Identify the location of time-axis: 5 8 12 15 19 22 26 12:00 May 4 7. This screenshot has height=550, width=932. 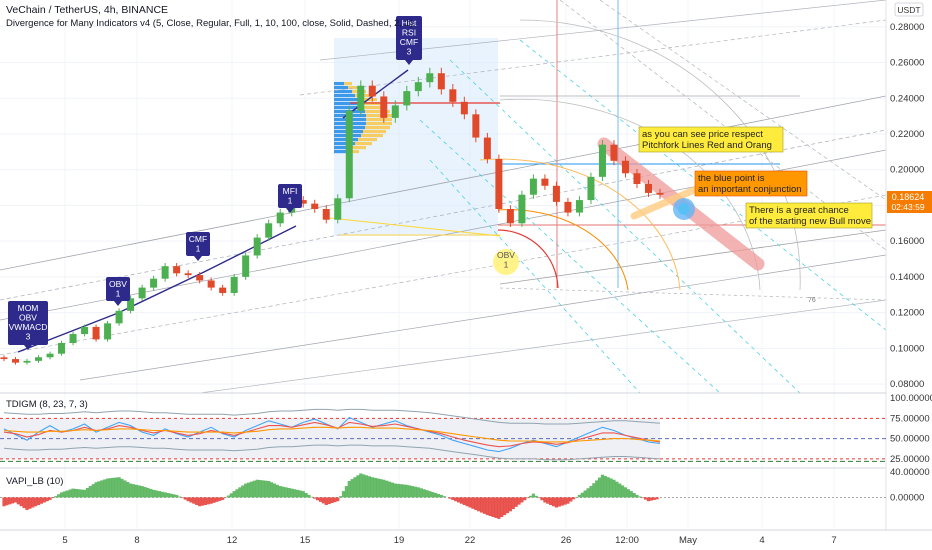
(466, 537).